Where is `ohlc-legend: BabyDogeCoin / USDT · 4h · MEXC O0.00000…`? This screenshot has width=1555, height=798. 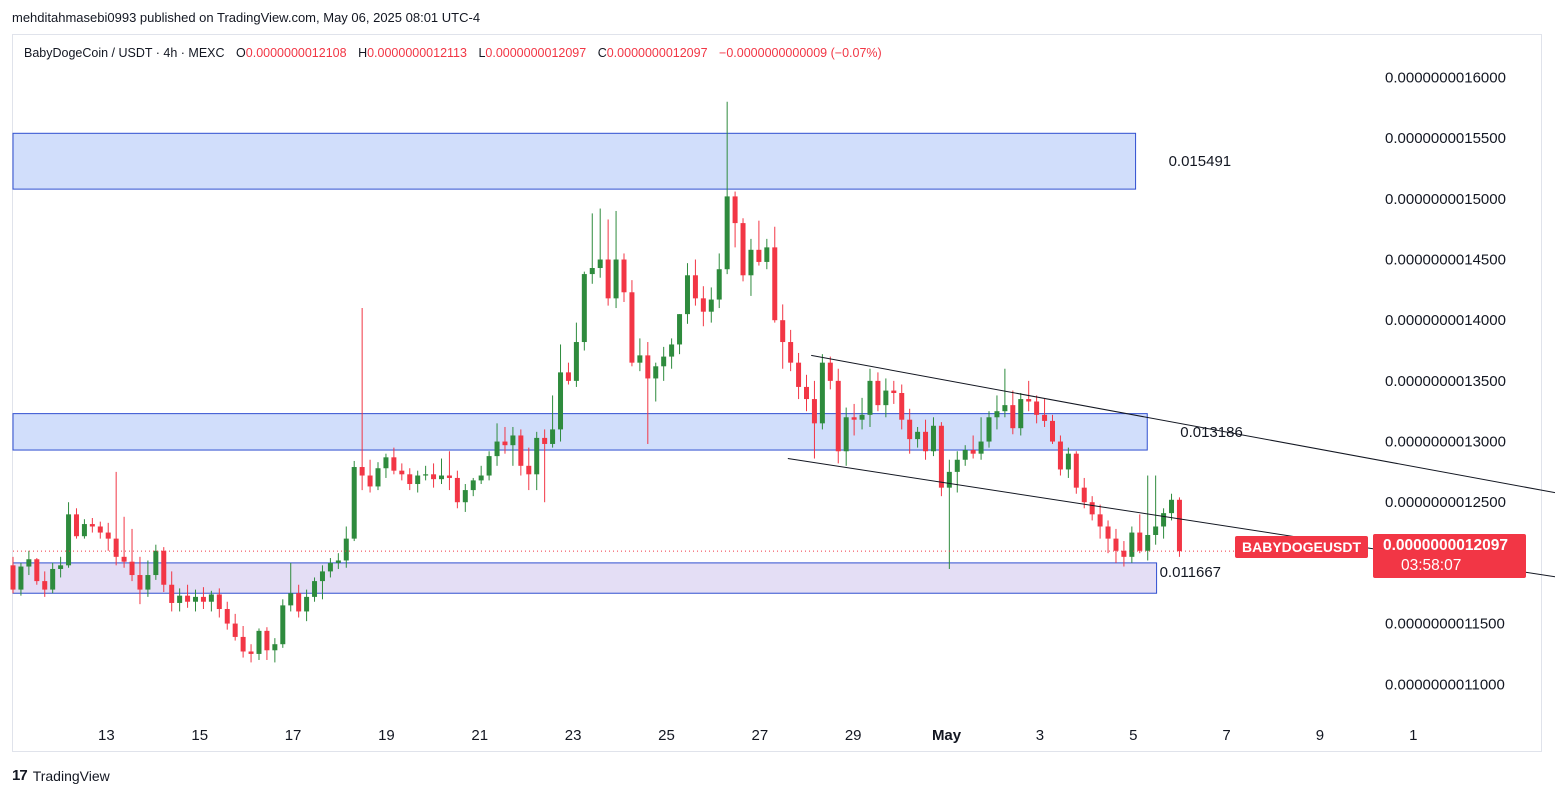 ohlc-legend: BabyDogeCoin / USDT · 4h · MEXC O0.00000… is located at coordinates (453, 53).